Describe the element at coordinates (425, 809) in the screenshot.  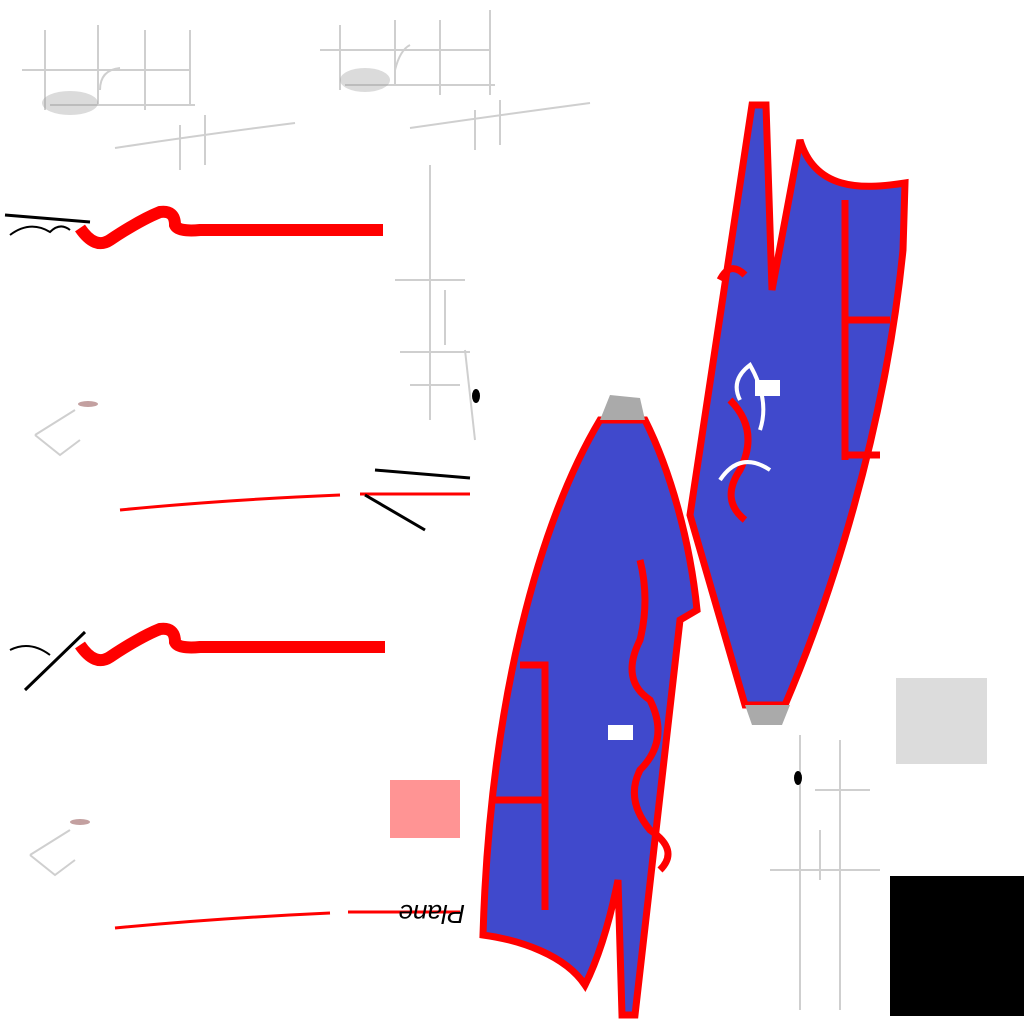
I see `decal` at that location.